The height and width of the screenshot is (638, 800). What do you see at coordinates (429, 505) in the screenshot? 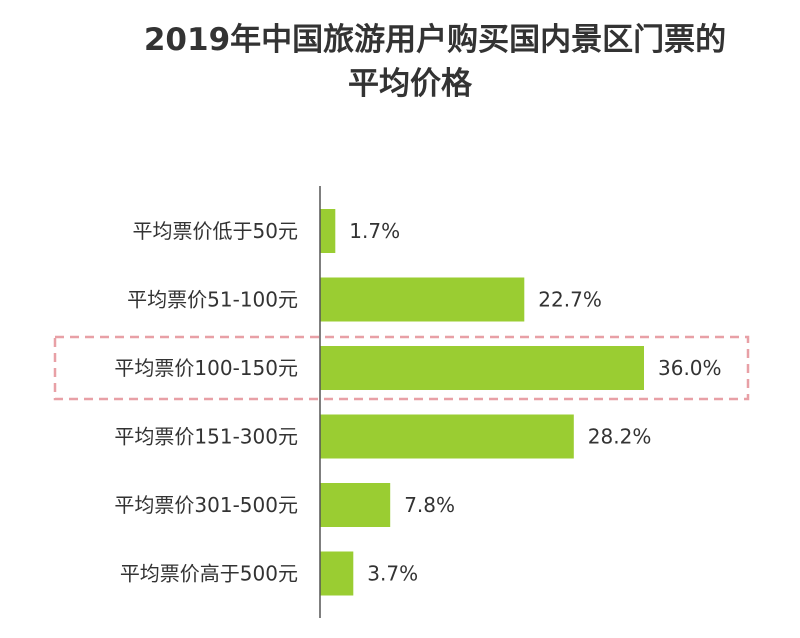
I see `value-label-4: 7.8%` at bounding box center [429, 505].